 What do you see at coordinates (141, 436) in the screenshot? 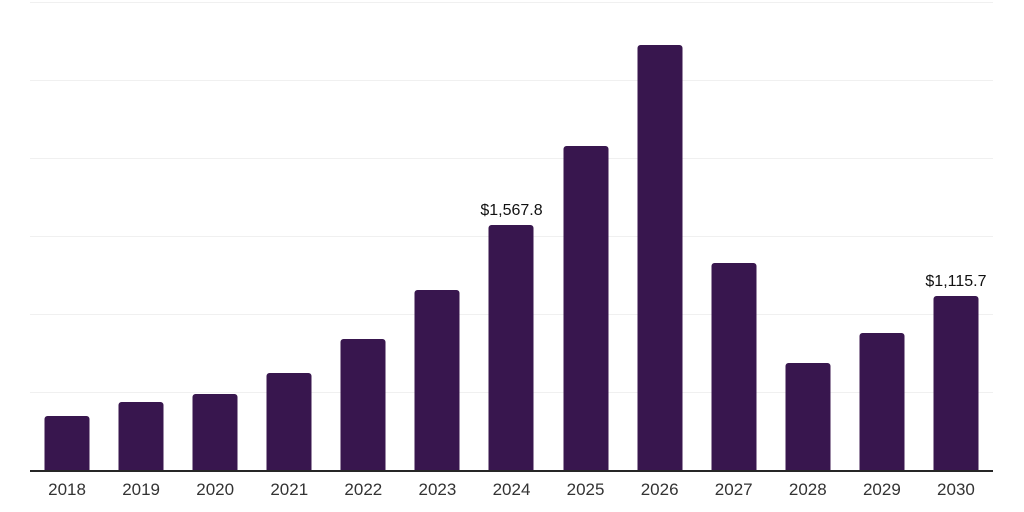
I see `bar-2019` at bounding box center [141, 436].